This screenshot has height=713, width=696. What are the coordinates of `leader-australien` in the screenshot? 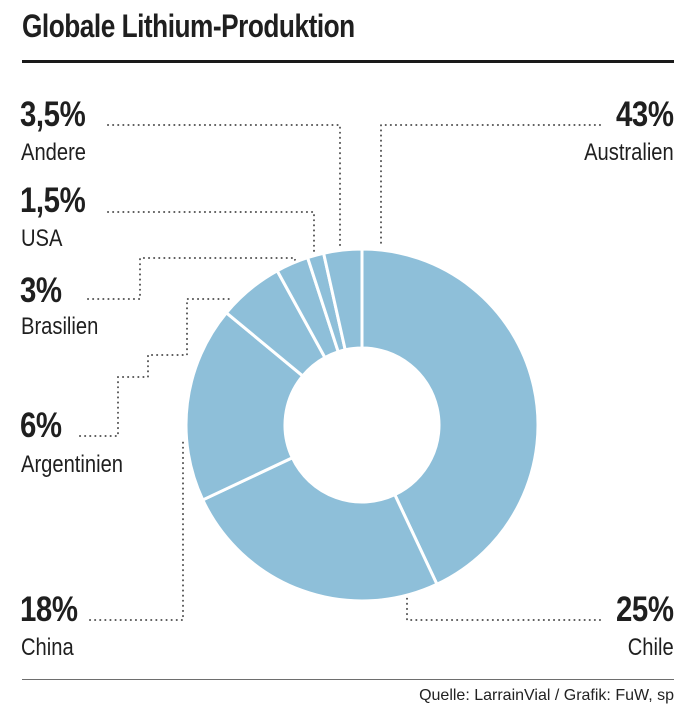 It's located at (490, 185).